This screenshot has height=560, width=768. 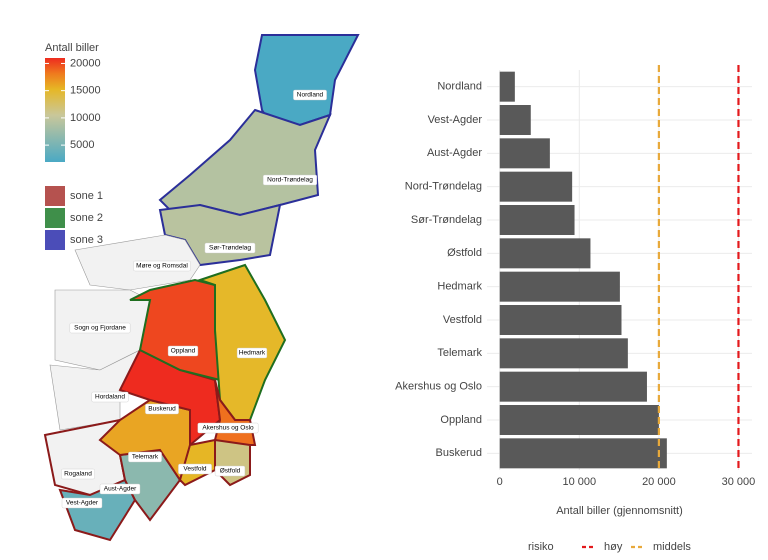 What do you see at coordinates (85, 63) in the screenshot?
I see `colorbar-tick-label: 20000` at bounding box center [85, 63].